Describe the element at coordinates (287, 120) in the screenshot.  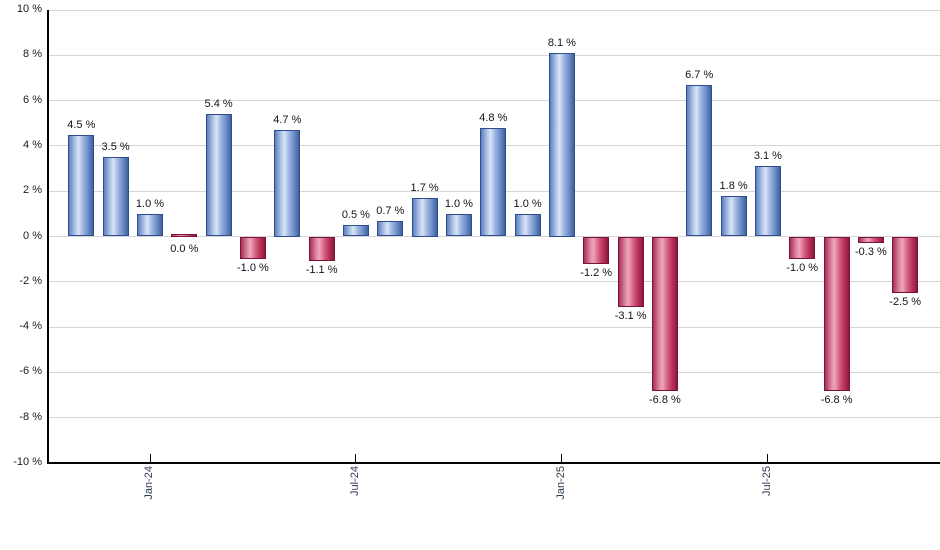
I see `bar-value-label: 4.7 %` at that location.